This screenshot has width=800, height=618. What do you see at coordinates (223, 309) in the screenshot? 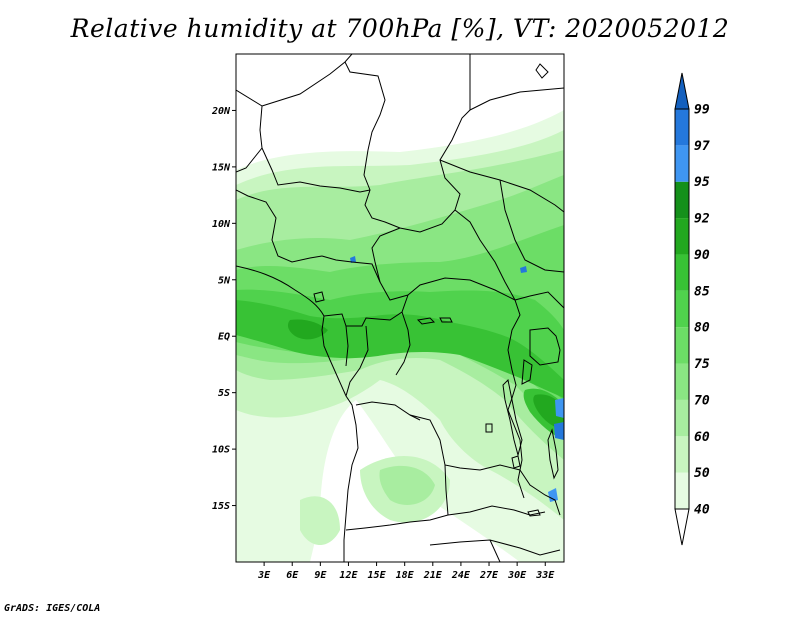
I see `latitude-axis: 20N 15N 10N 5N EQ 5S 10S 15S` at bounding box center [223, 309].